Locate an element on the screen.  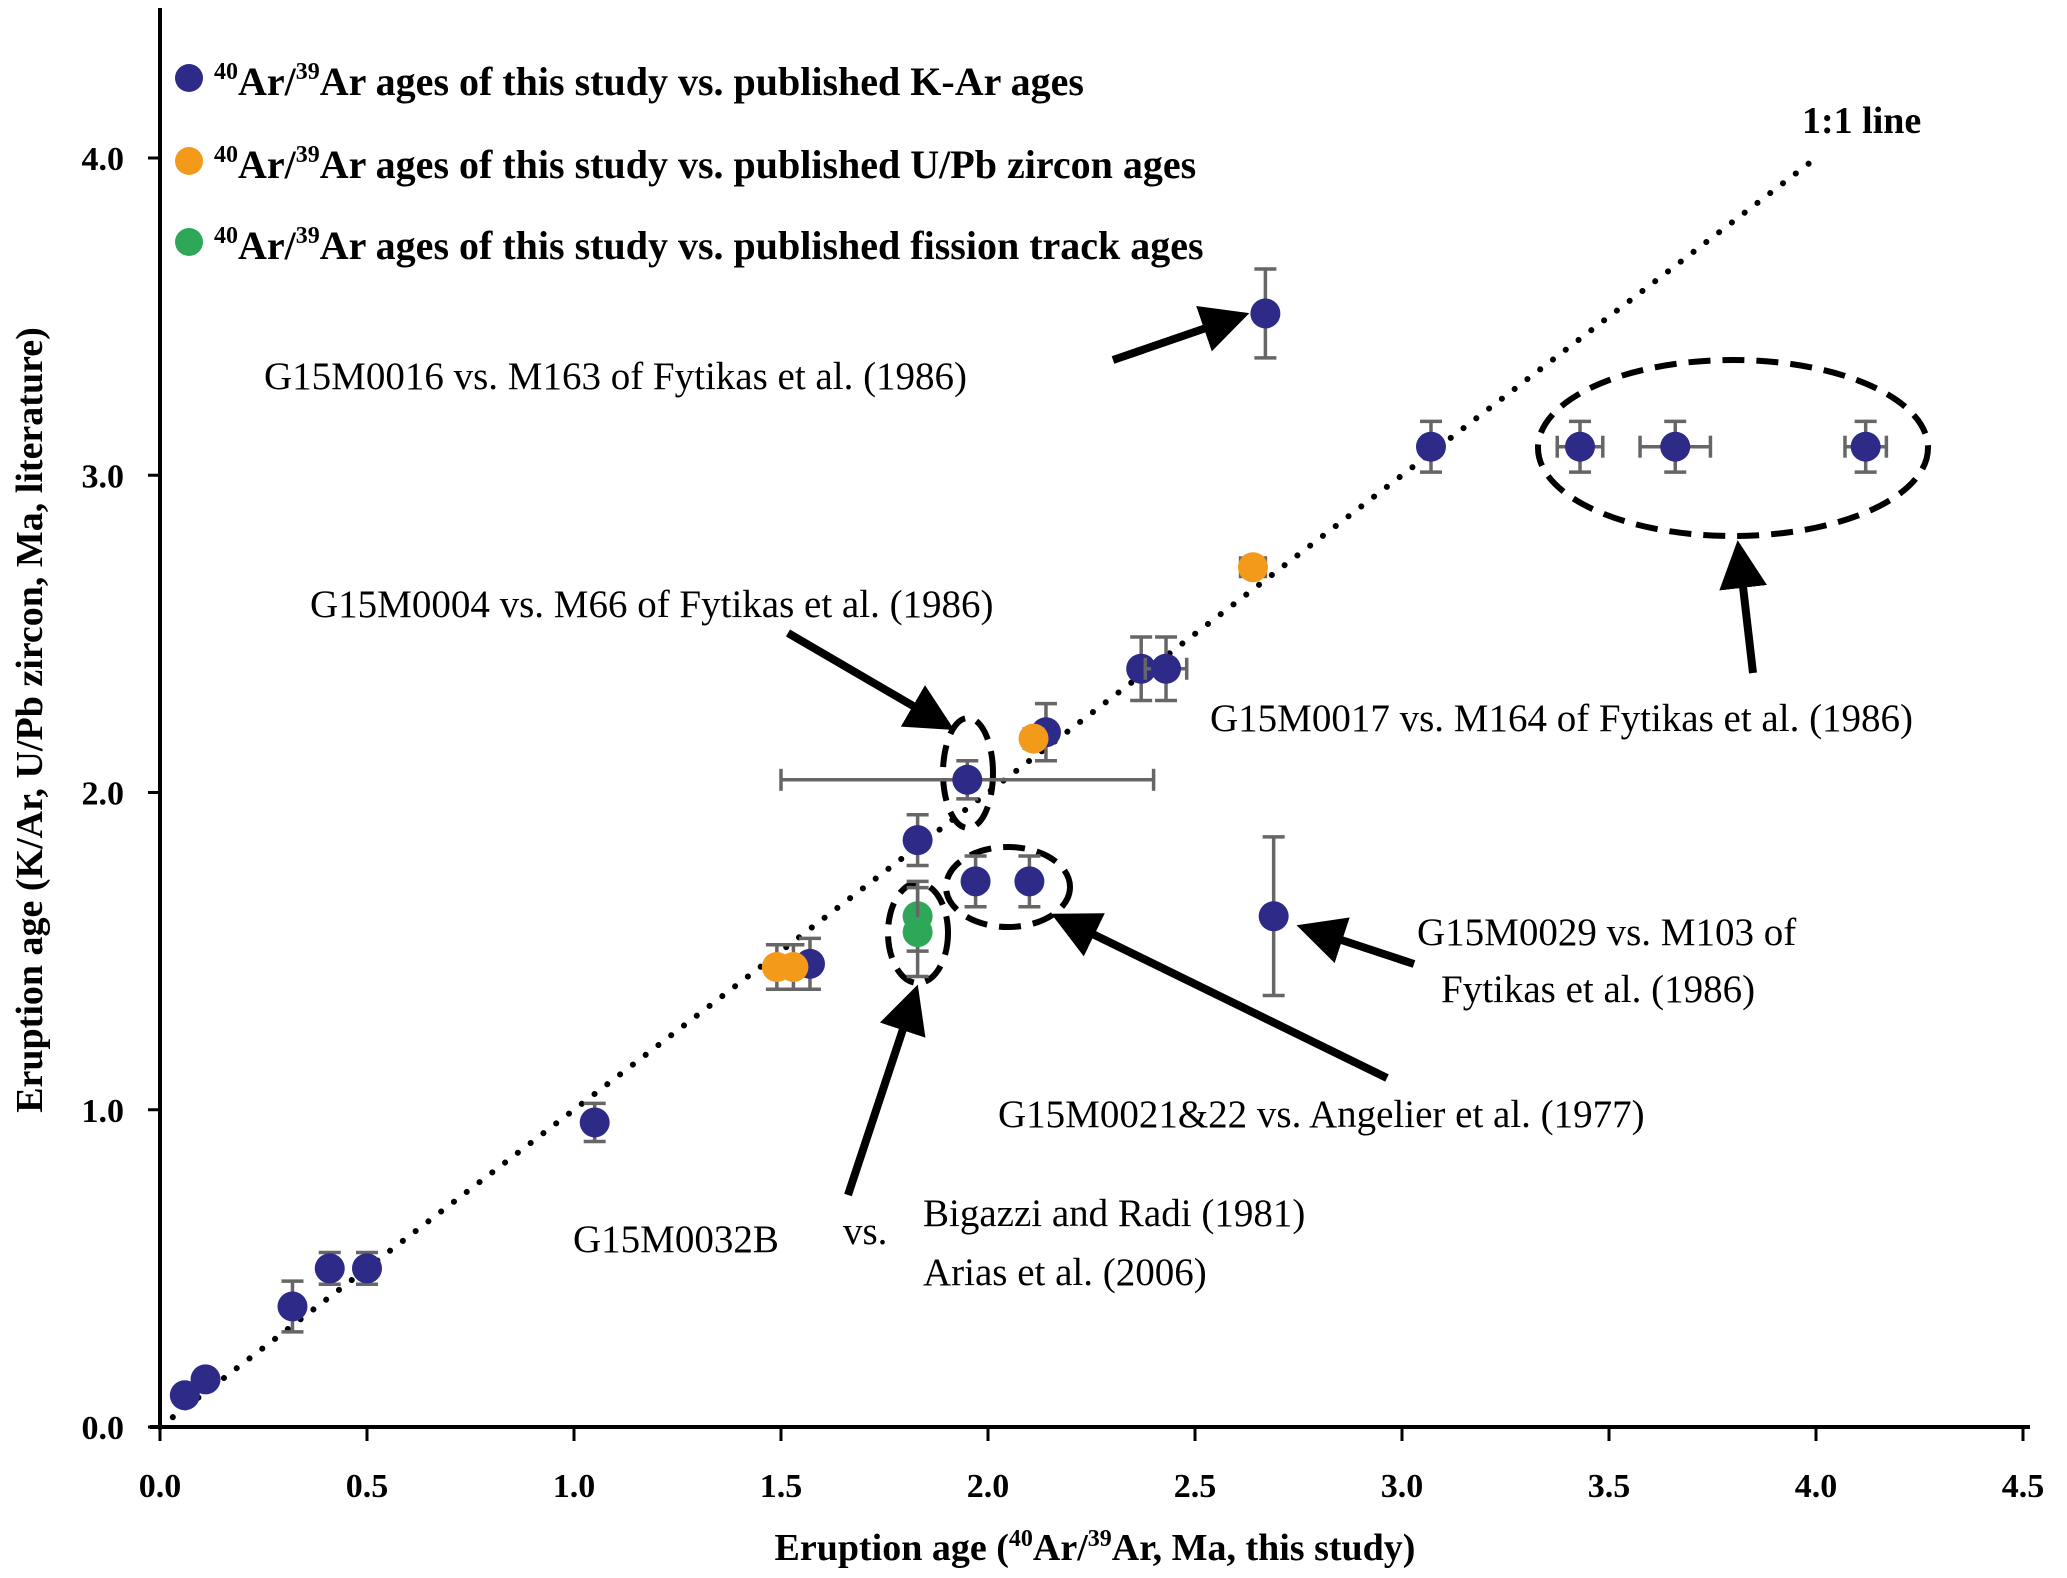
y-tick-label: 1.0 is located at coordinates (103, 1111).